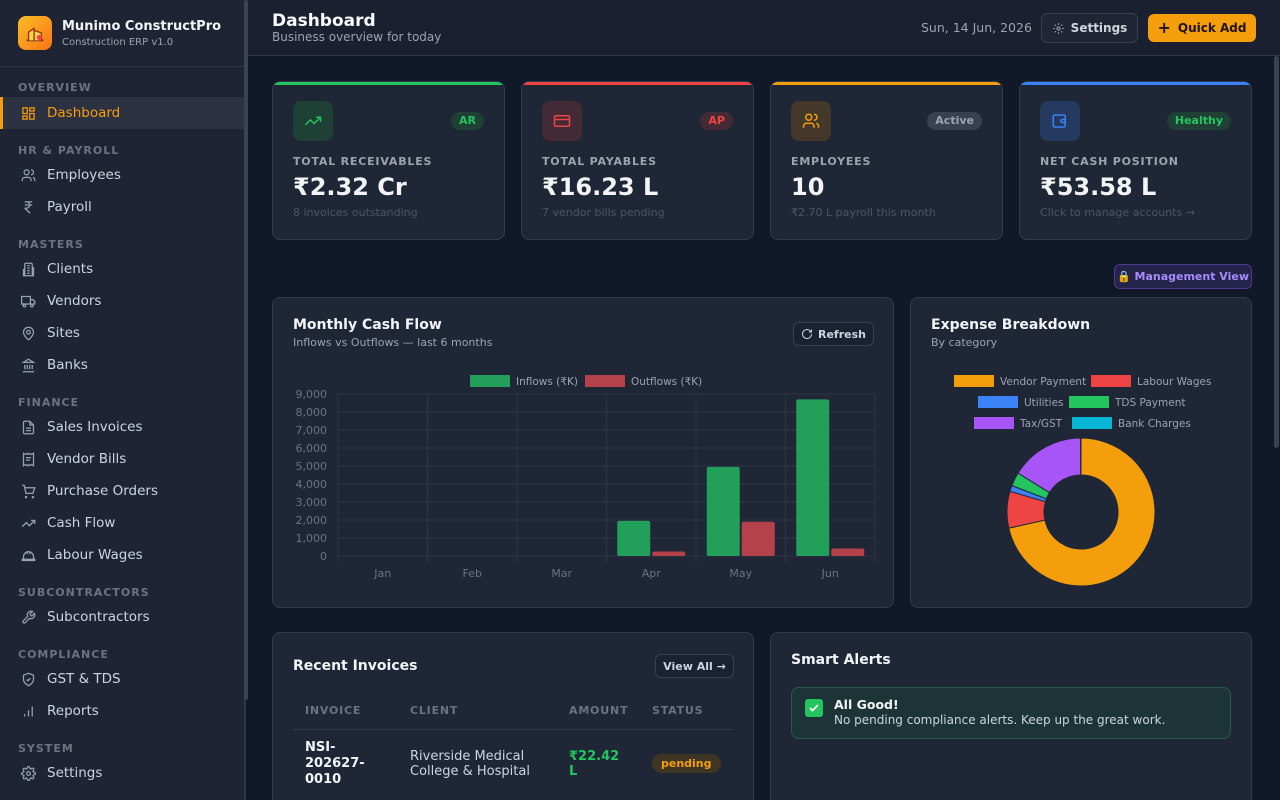 Image resolution: width=1280 pixels, height=800 pixels. What do you see at coordinates (74, 301) in the screenshot?
I see `sidebar-item-label: Vendors` at bounding box center [74, 301].